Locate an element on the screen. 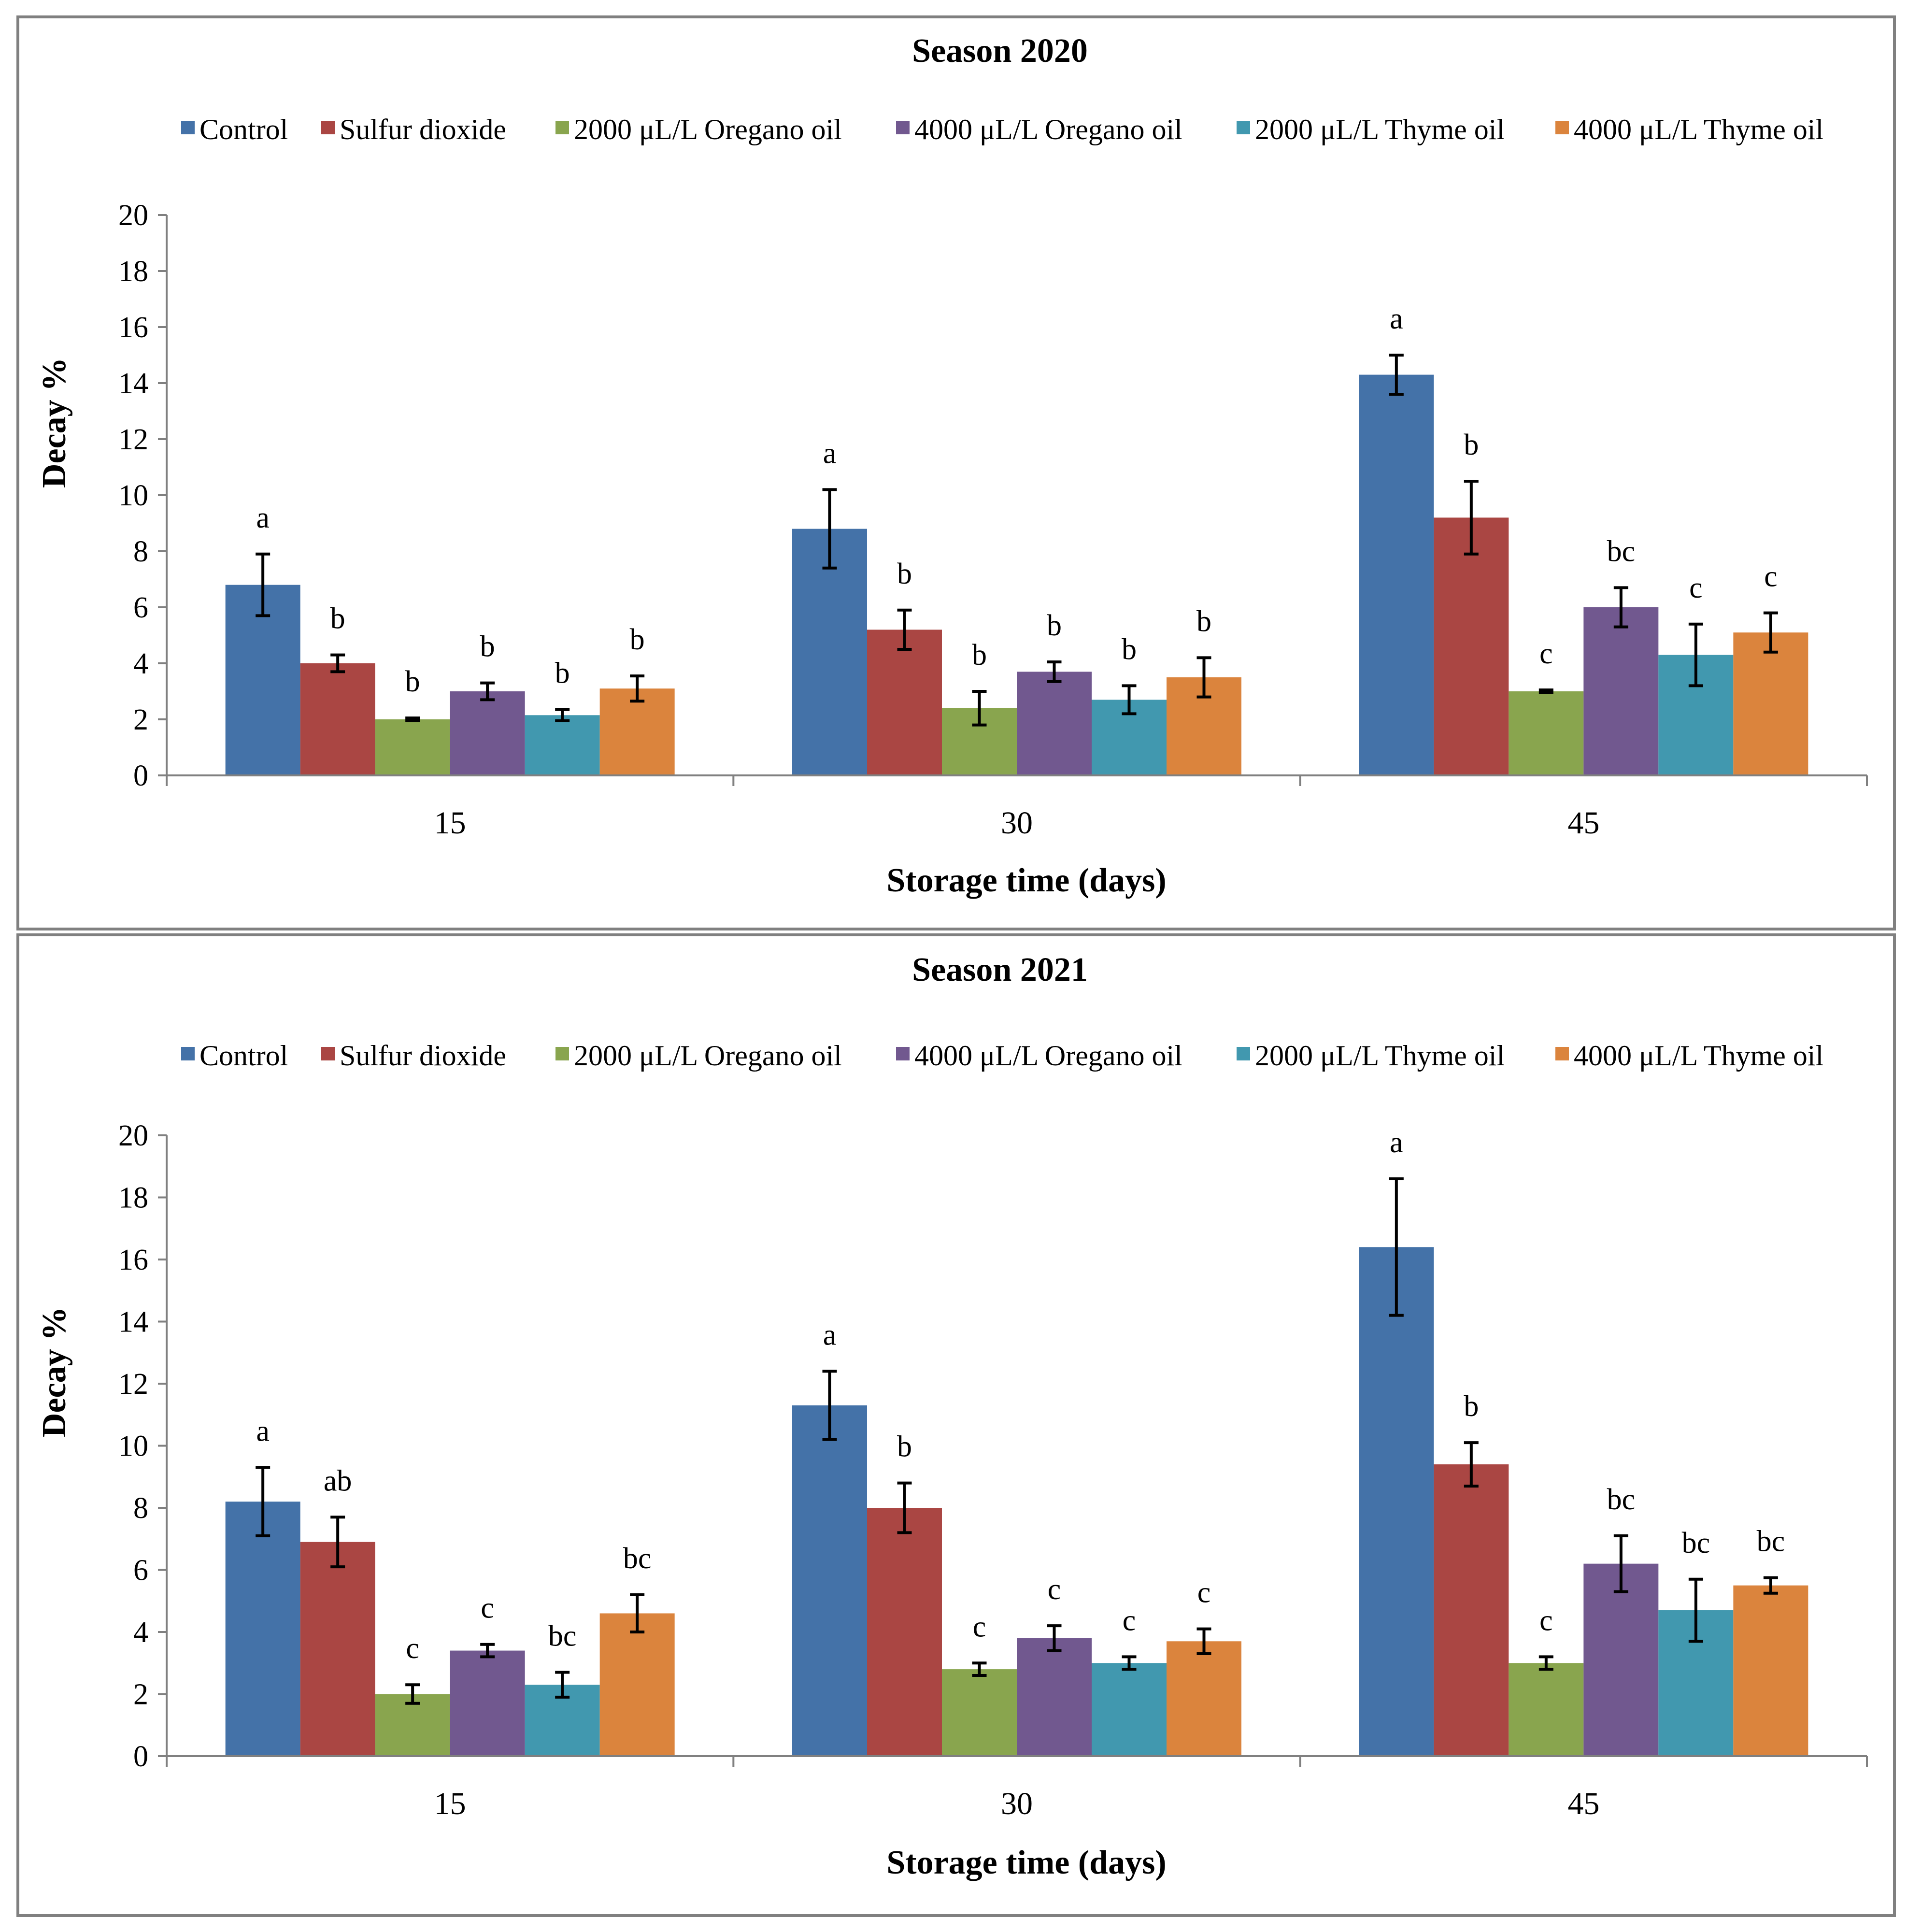  chart-title: Season 2020 is located at coordinates (1000, 51).